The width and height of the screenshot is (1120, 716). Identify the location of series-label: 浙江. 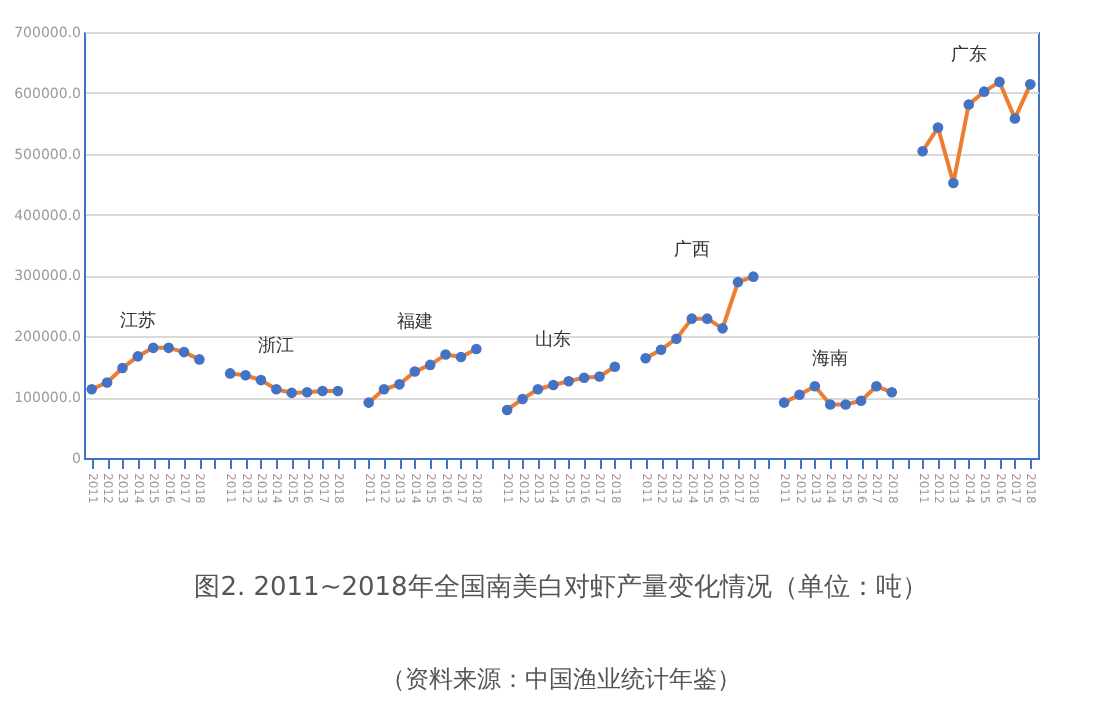
(276, 346).